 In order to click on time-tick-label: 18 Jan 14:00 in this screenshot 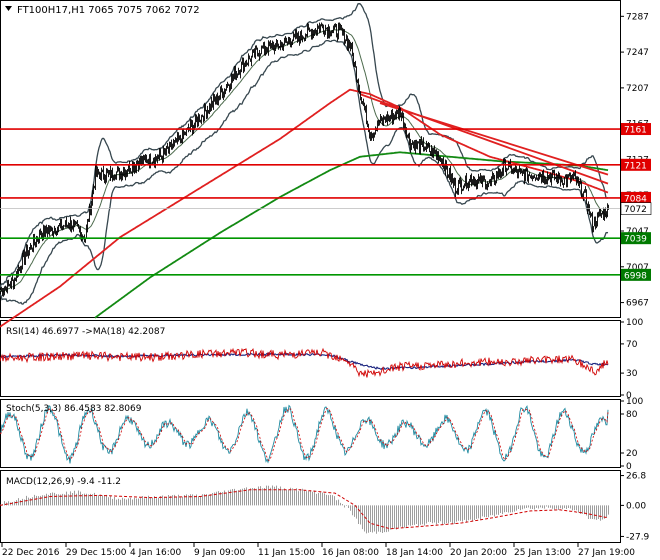, I will do `click(414, 553)`.